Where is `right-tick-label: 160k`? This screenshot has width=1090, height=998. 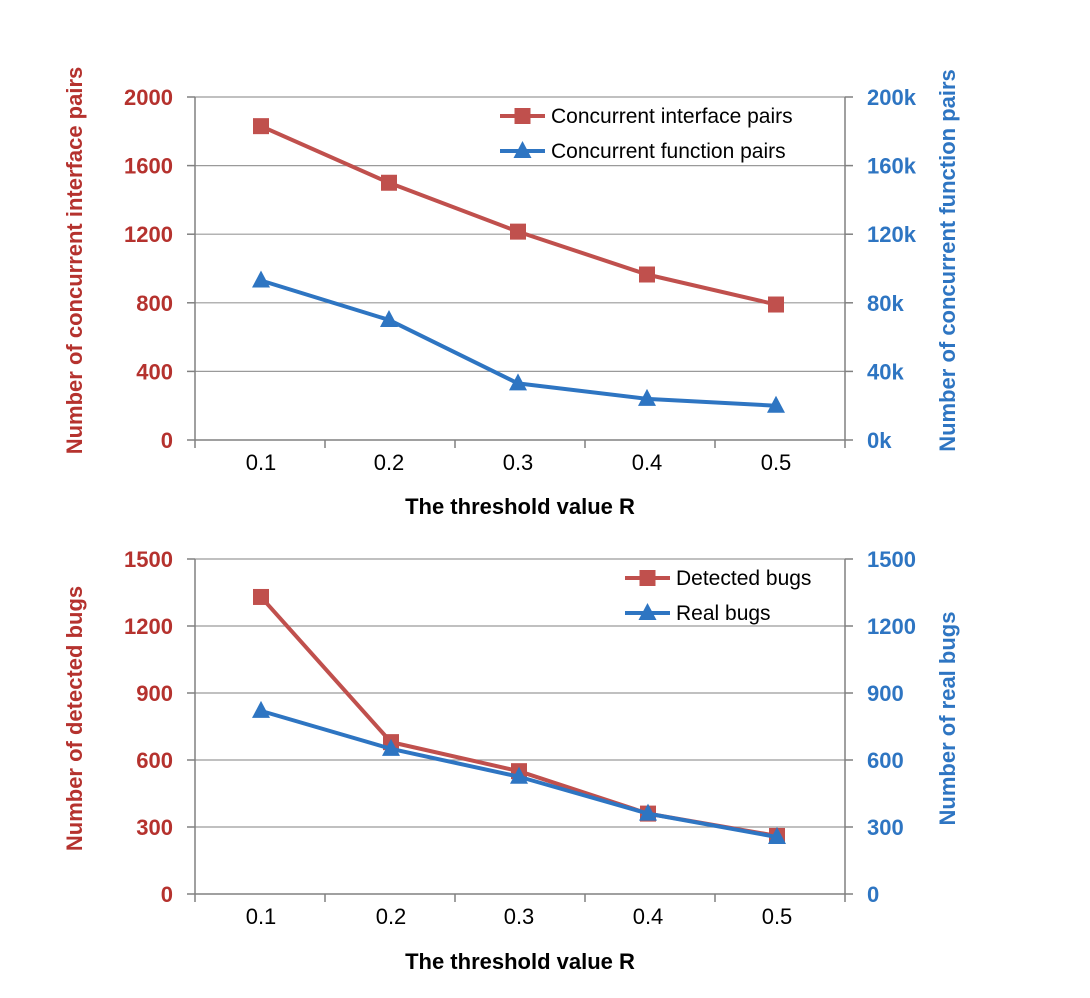 right-tick-label: 160k is located at coordinates (892, 166).